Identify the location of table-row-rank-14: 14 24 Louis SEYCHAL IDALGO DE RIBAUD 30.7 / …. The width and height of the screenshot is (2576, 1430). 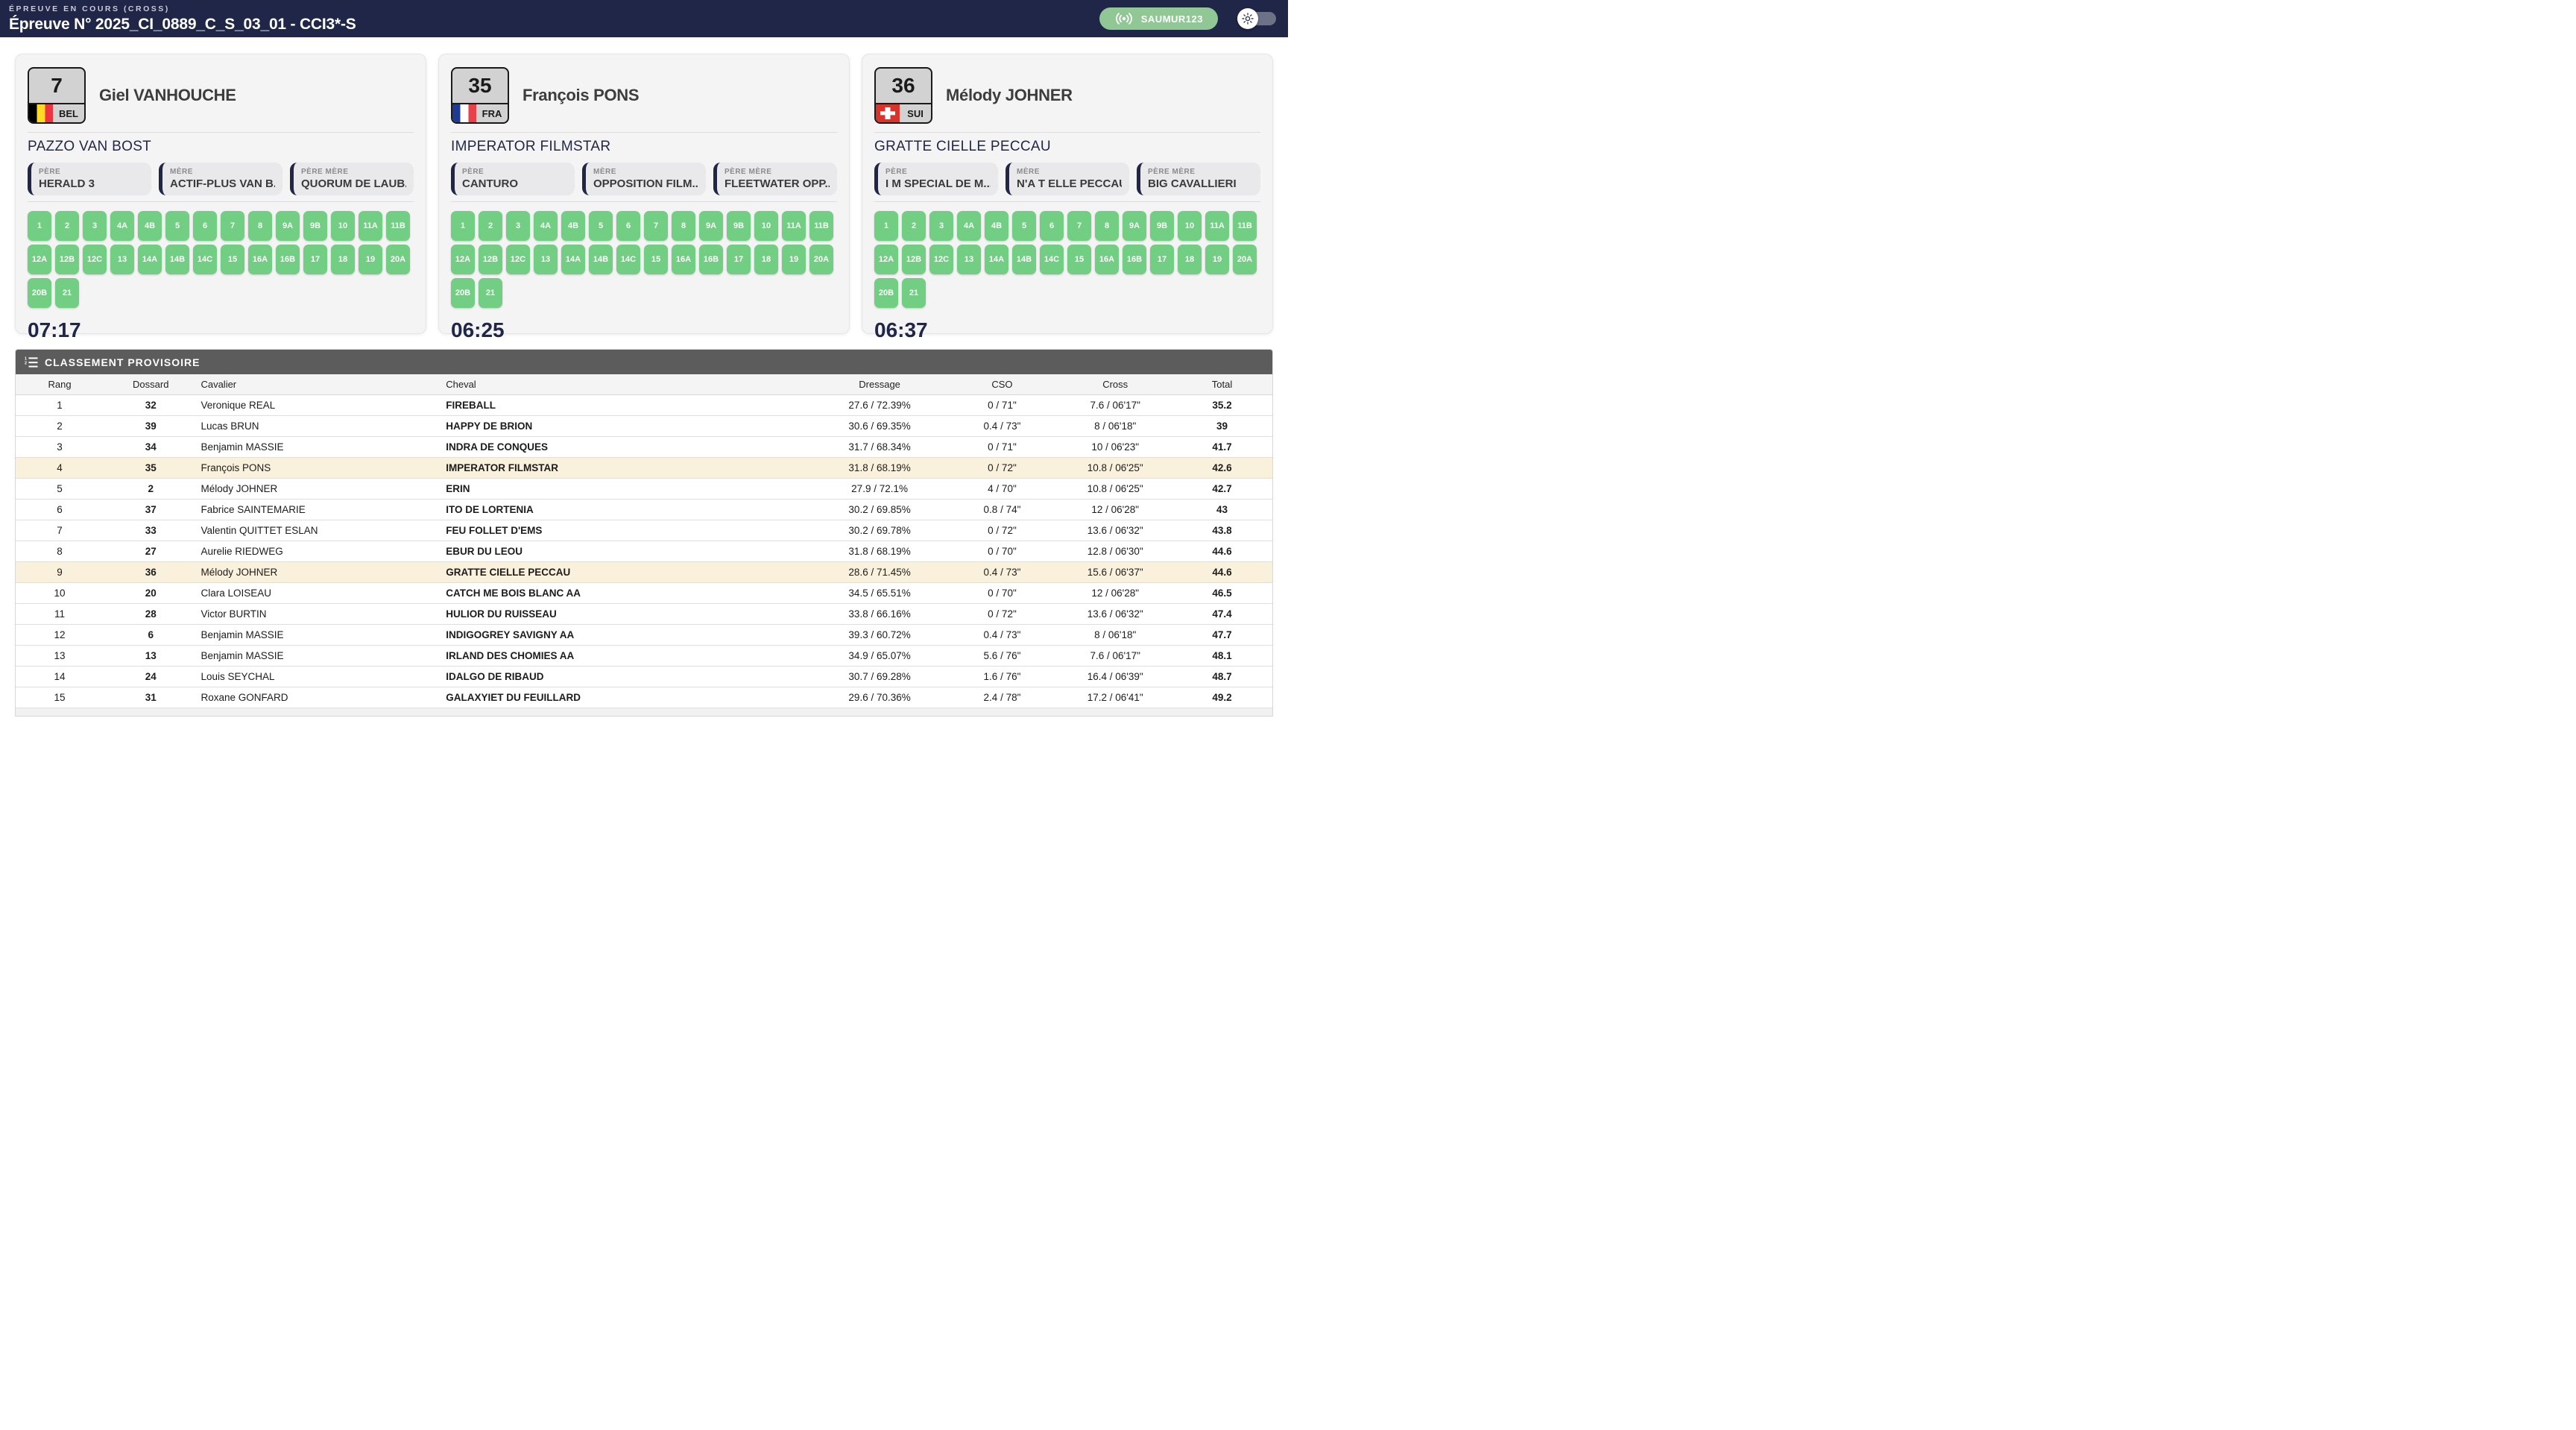
(644, 677).